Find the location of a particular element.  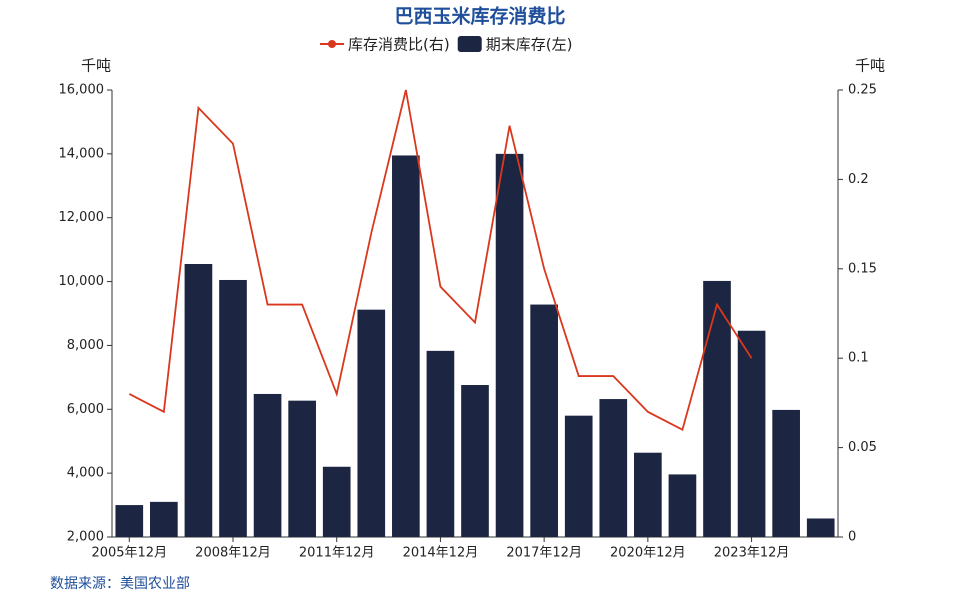

y-tick-label: 16,000 is located at coordinates (82, 90).